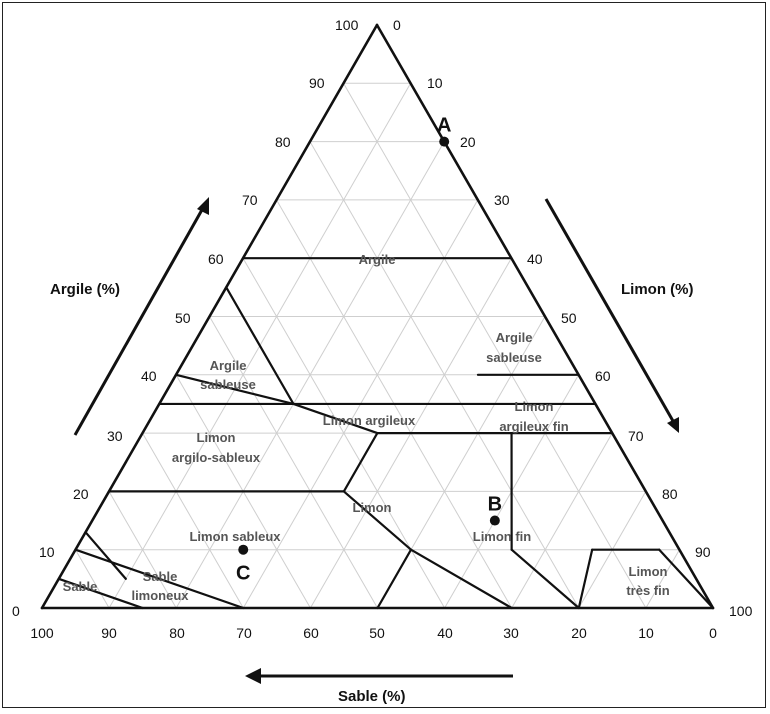 The width and height of the screenshot is (770, 714). I want to click on sample-point-label: B, so click(495, 505).